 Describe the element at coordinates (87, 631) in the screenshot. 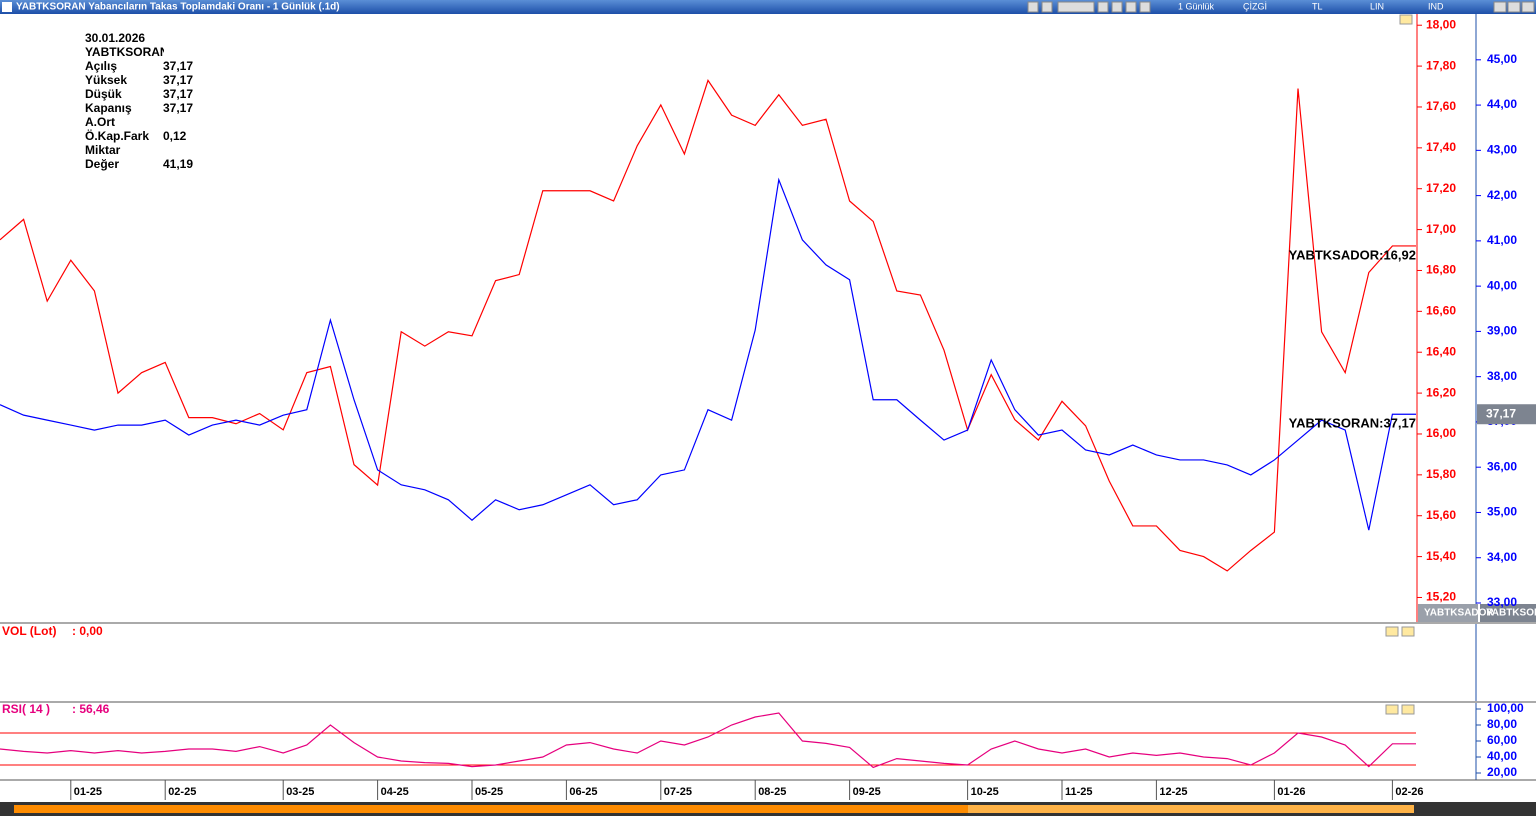

I see `volume-value: : 0,00` at that location.